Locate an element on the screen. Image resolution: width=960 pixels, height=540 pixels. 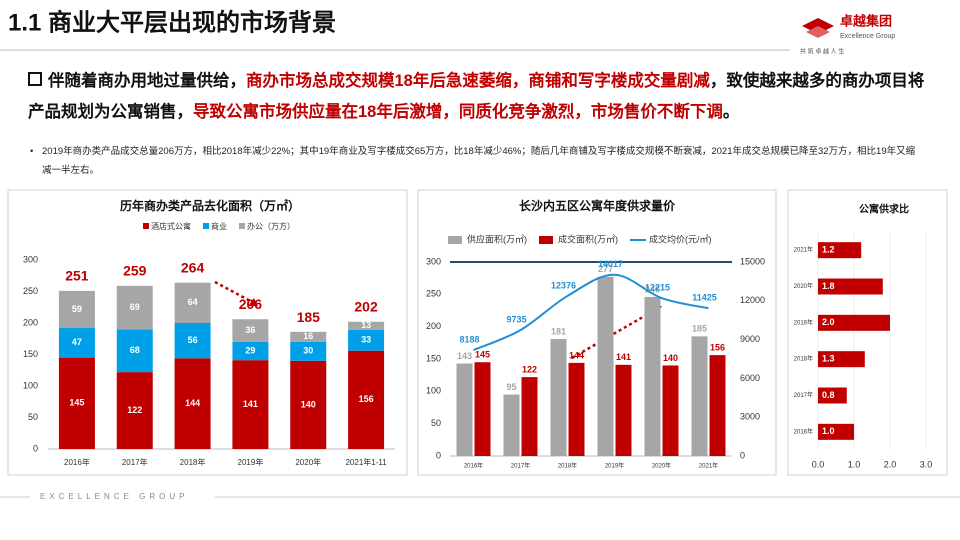
data-label: 16 is located at coordinates (308, 336).